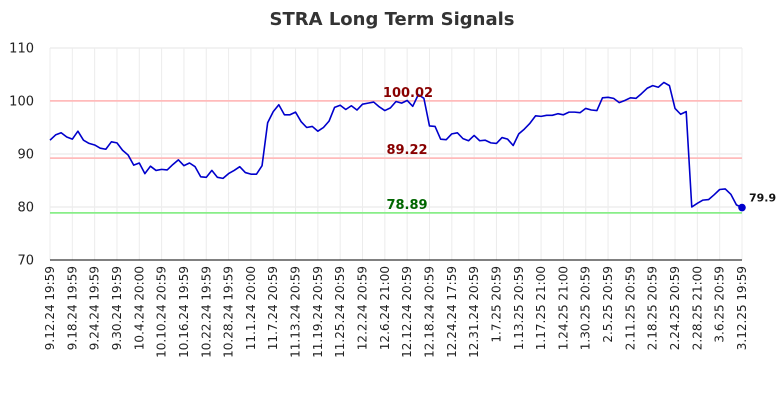  I want to click on last-price-marker, so click(742, 207).